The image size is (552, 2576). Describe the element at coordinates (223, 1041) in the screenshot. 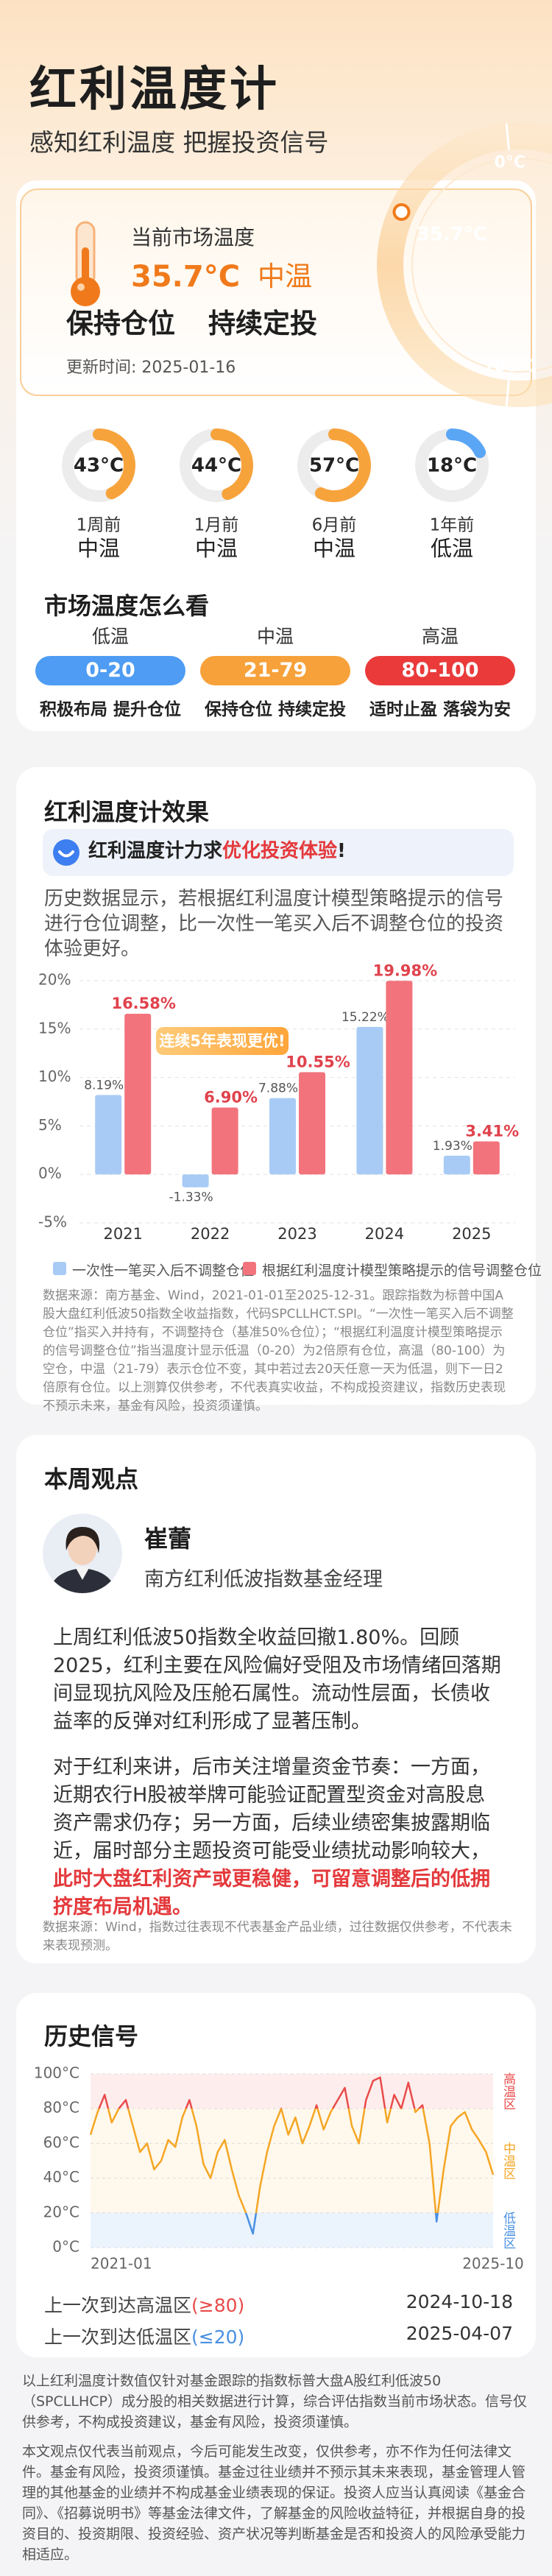

I see `badge: 连续5年表现更优!` at that location.